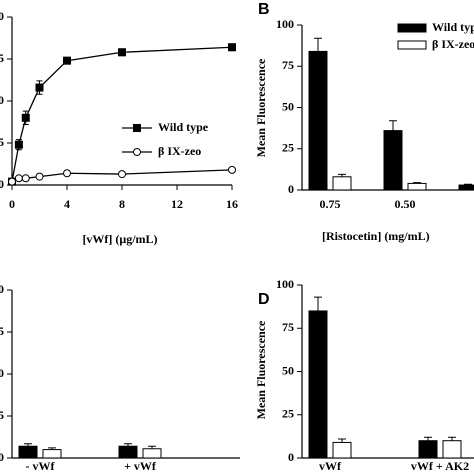 The width and height of the screenshot is (474, 474). What do you see at coordinates (376, 236) in the screenshot?
I see `x-axis-label: [Ristocetin] (mg/mL)` at bounding box center [376, 236].